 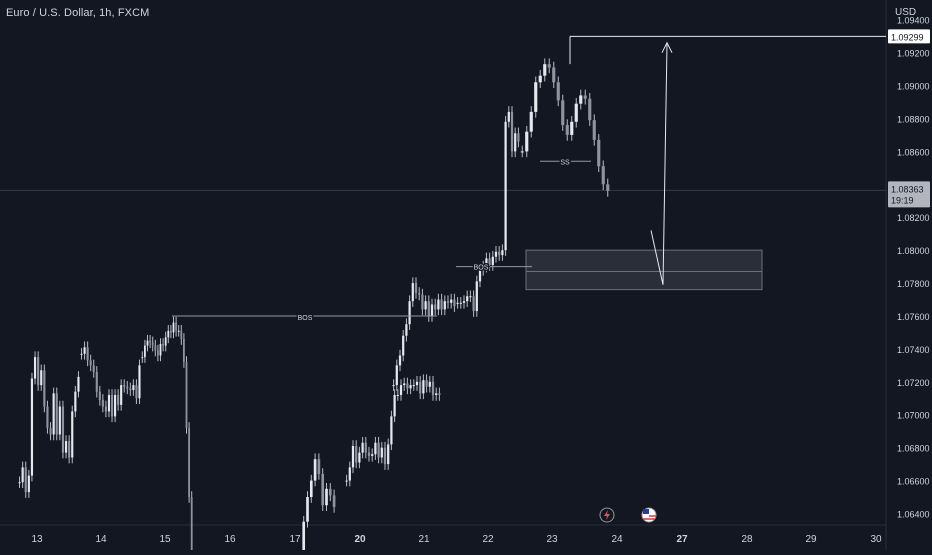 I want to click on bos-label-1: BOS, so click(x=305, y=318).